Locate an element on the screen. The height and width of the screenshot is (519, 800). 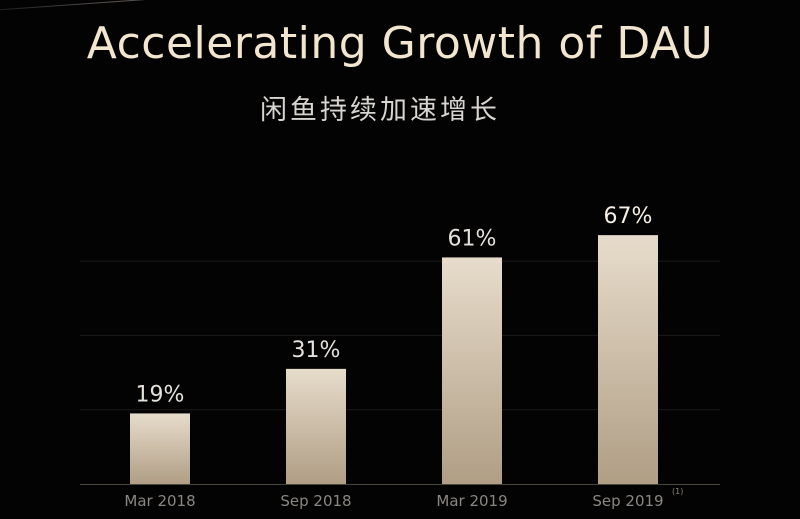
x-tick-label: Mar 2018 is located at coordinates (159, 501).